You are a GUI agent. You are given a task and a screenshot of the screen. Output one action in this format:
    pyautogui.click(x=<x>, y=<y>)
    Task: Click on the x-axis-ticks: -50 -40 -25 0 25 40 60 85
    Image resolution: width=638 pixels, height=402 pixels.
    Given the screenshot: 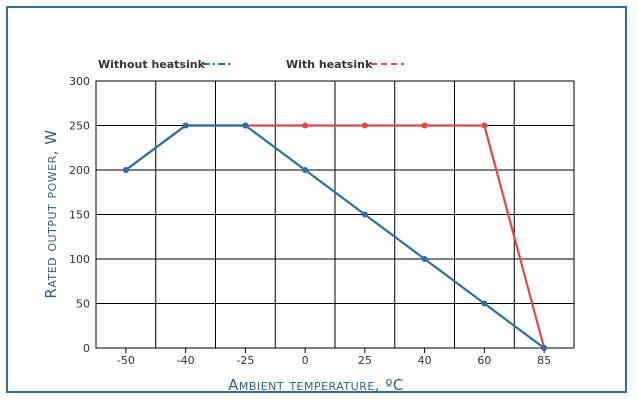 What is the action you would take?
    pyautogui.click(x=334, y=360)
    